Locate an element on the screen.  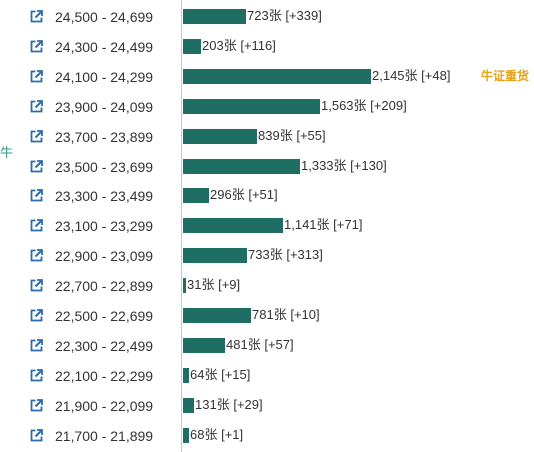
value-label: 64张 is located at coordinates (204, 374).